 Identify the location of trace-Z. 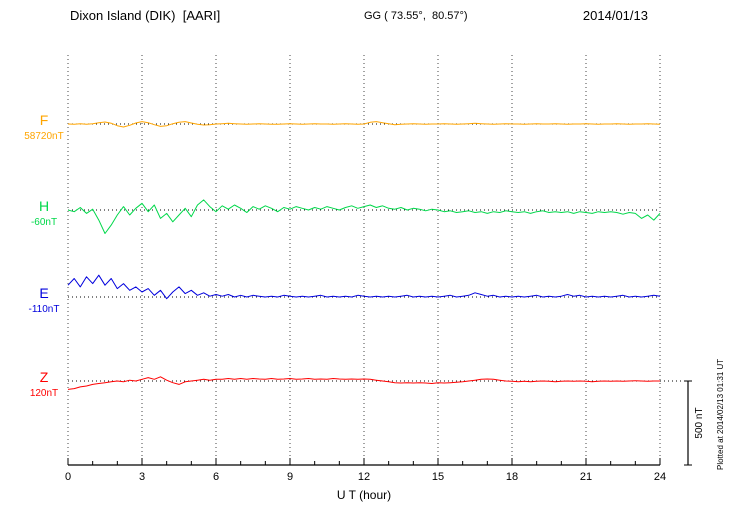
(363, 383).